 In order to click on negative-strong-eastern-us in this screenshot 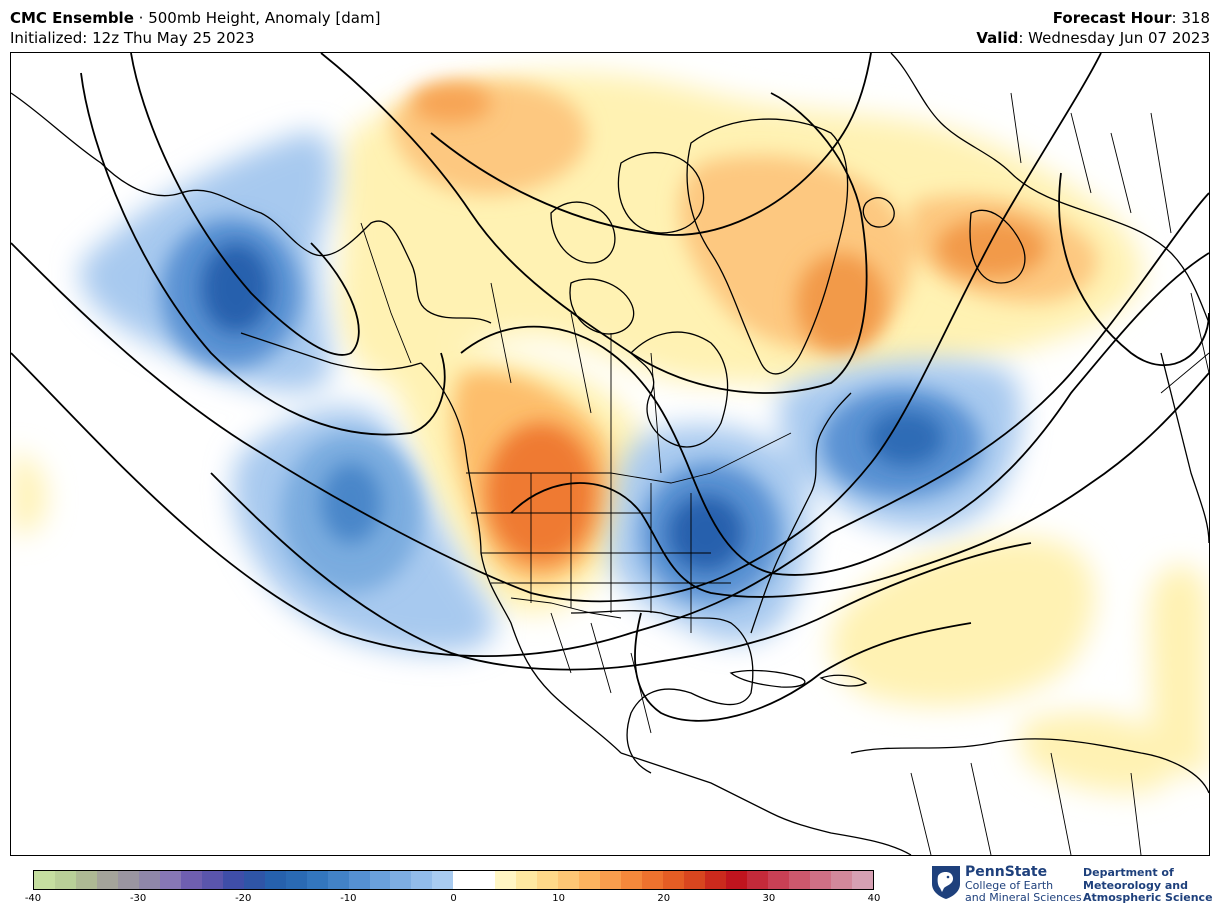, I will do `click(706, 533)`.